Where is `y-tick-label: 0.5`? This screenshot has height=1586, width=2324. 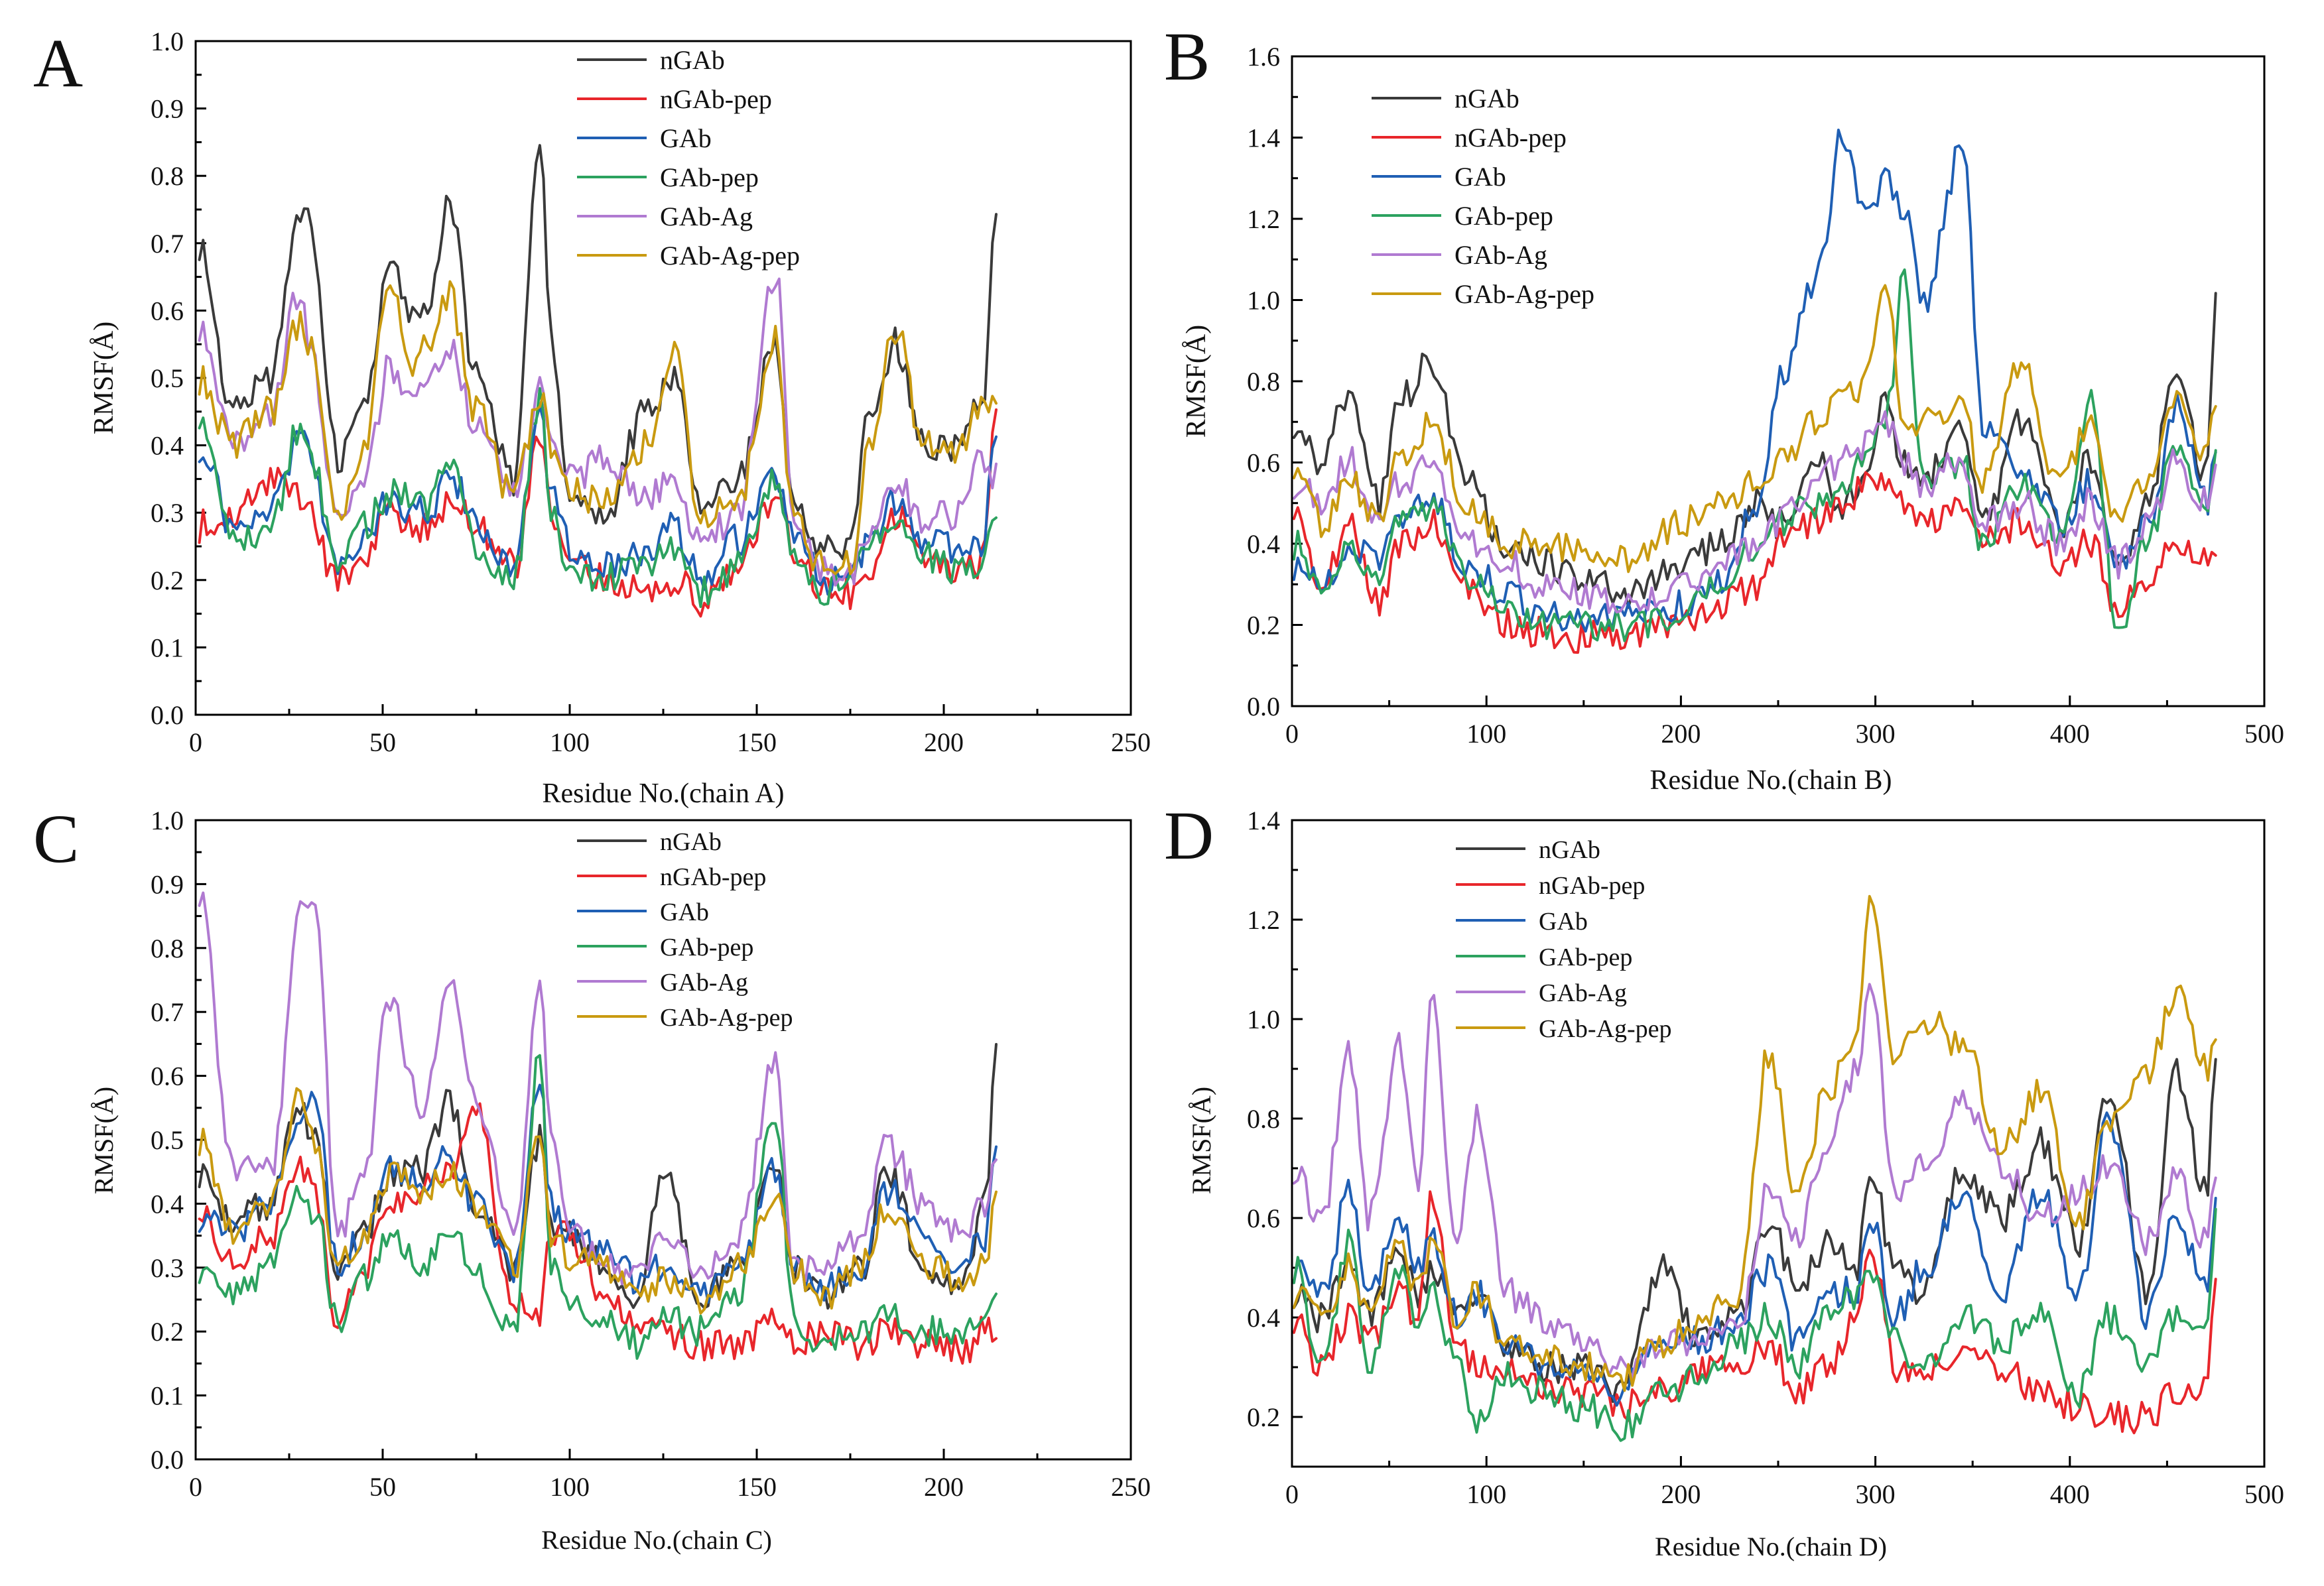 y-tick-label: 0.5 is located at coordinates (167, 1140).